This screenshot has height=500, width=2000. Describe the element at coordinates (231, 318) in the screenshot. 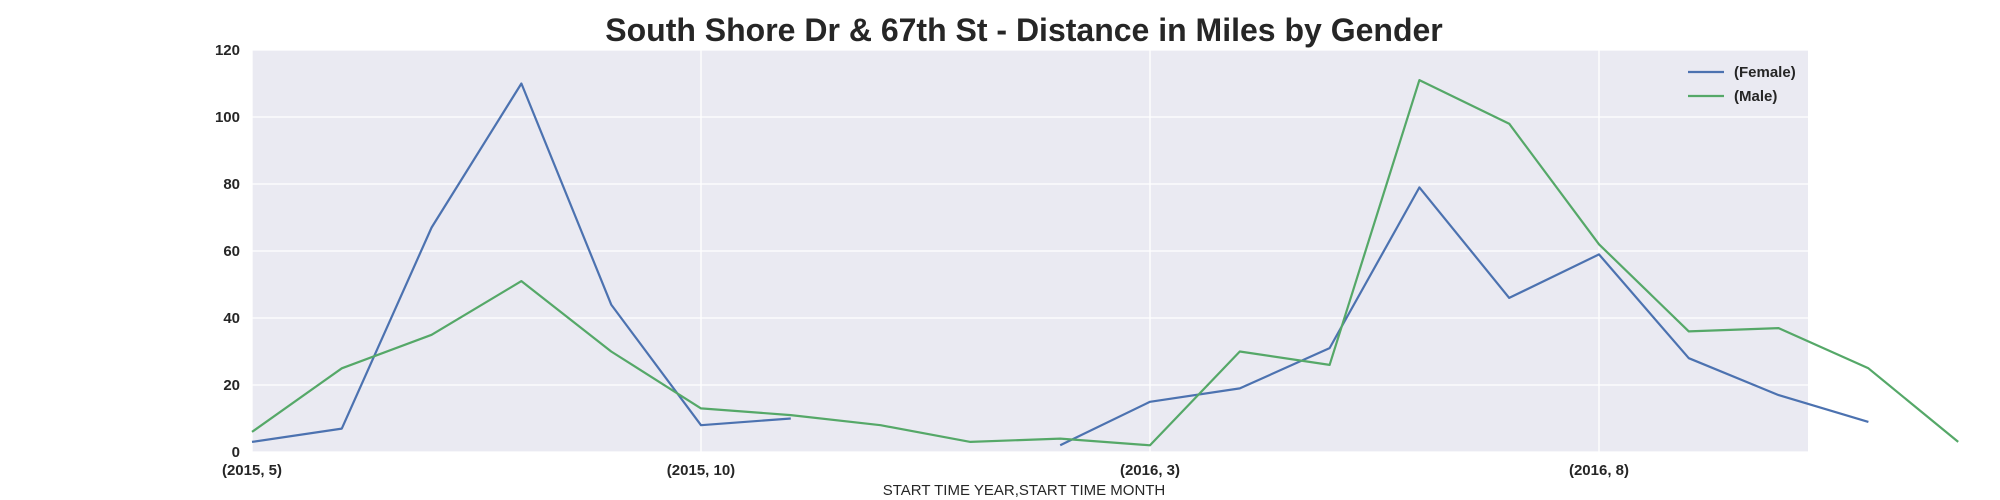

I see `y-tick-label: 40` at that location.